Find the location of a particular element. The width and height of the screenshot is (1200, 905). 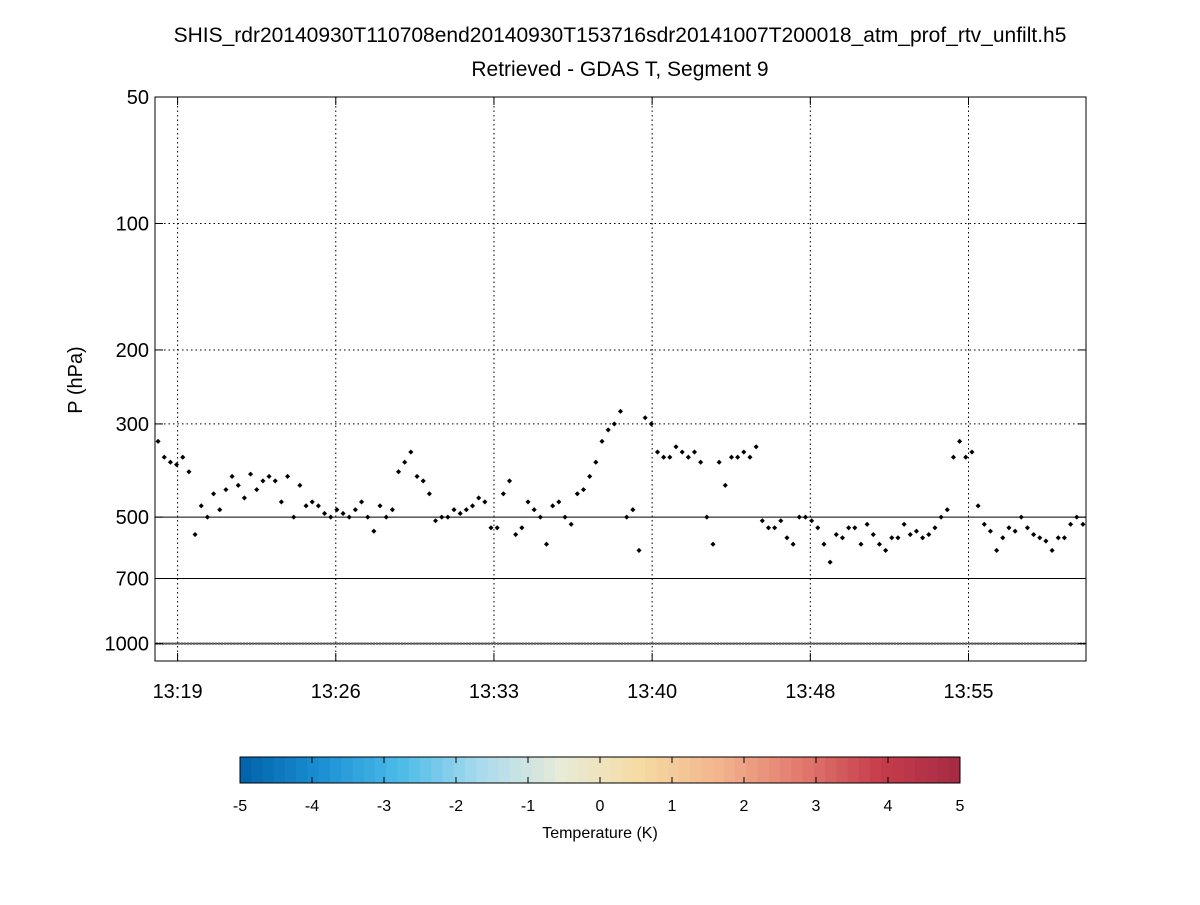

chart-subtitle: Retrieved - GDAS T, Segment 9 is located at coordinates (619, 69).